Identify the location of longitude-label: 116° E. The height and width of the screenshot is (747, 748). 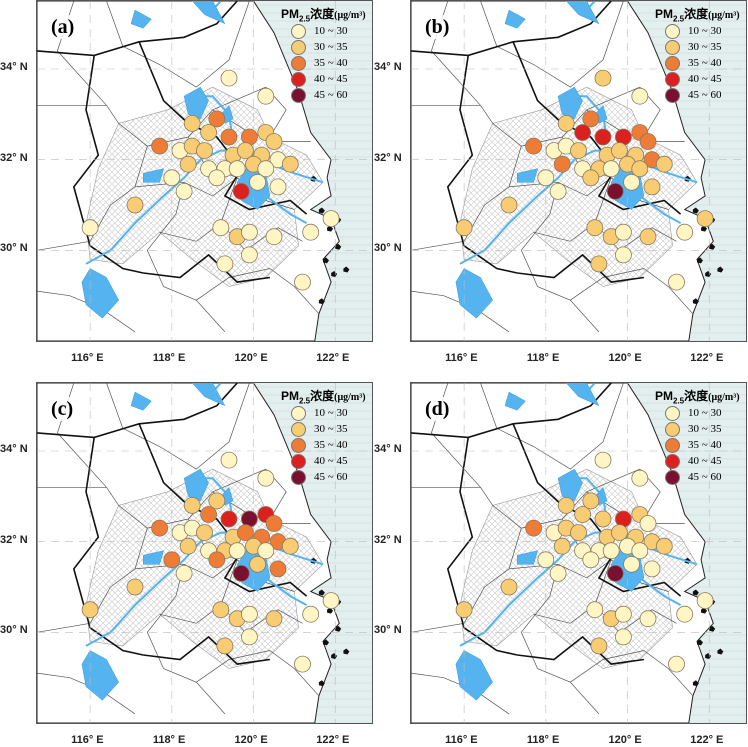
(461, 358).